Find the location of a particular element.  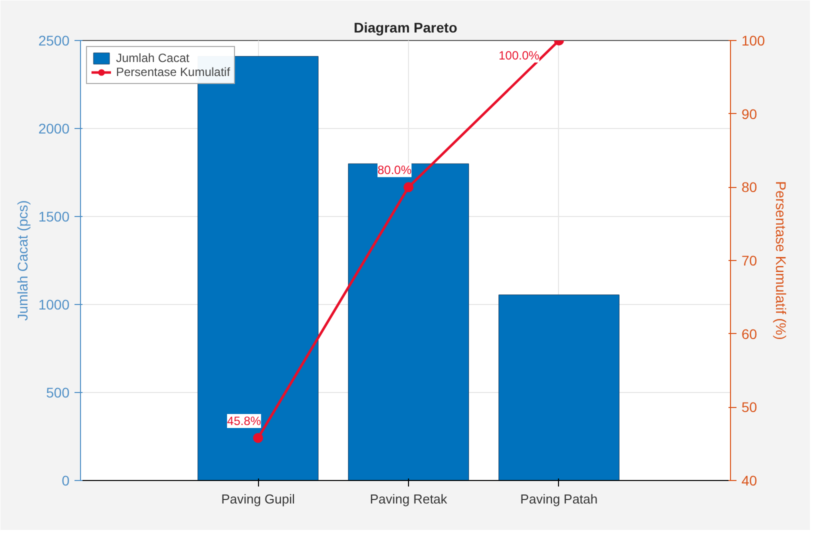

data-label: 100.0% is located at coordinates (519, 55).